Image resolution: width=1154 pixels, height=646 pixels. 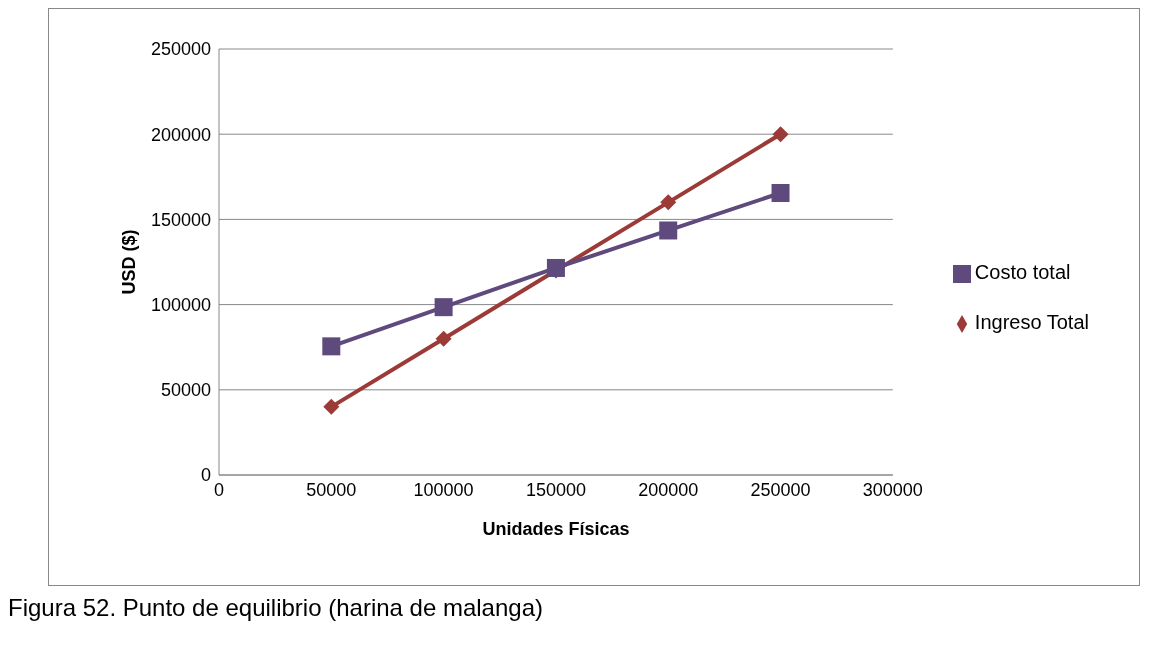 I want to click on x-tick-label: 50000, so click(x=331, y=489).